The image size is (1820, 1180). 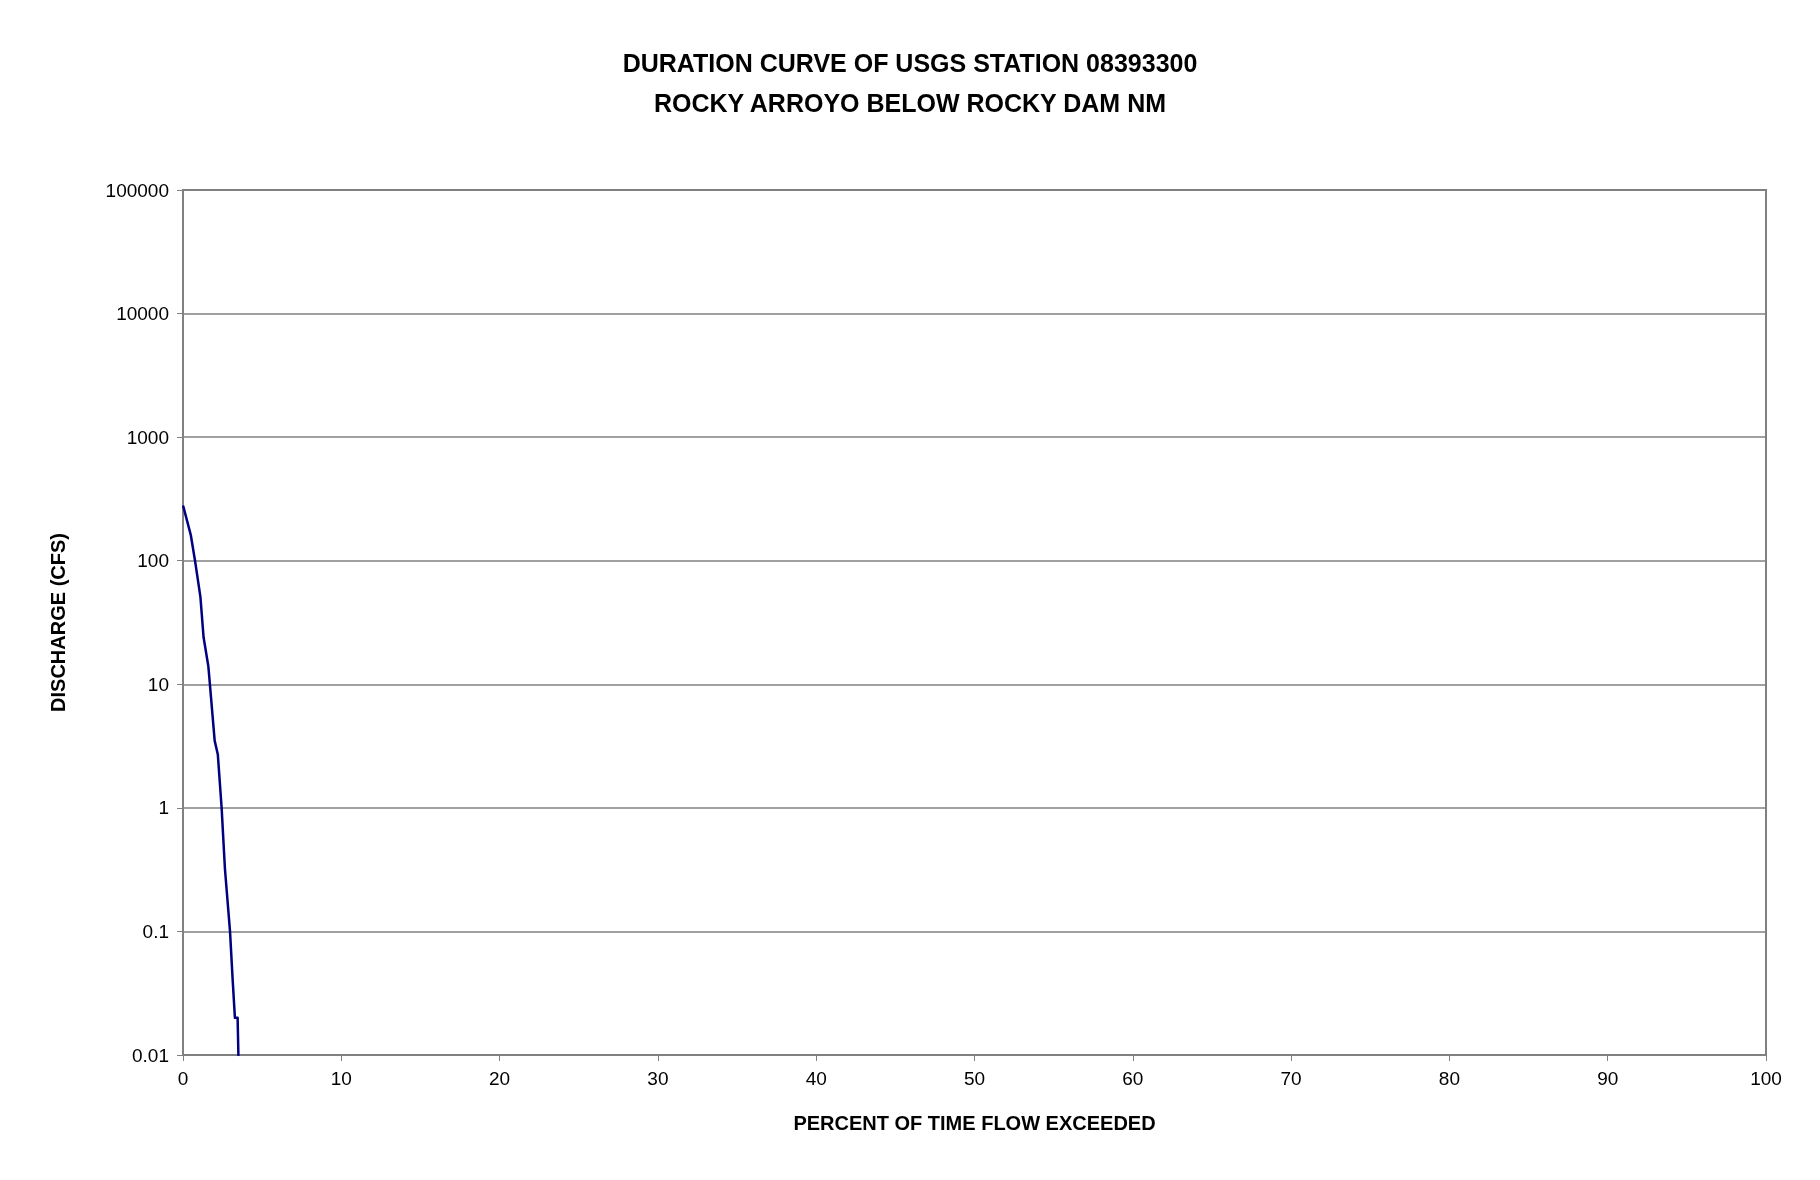 What do you see at coordinates (816, 1078) in the screenshot?
I see `x-tick-label: 40` at bounding box center [816, 1078].